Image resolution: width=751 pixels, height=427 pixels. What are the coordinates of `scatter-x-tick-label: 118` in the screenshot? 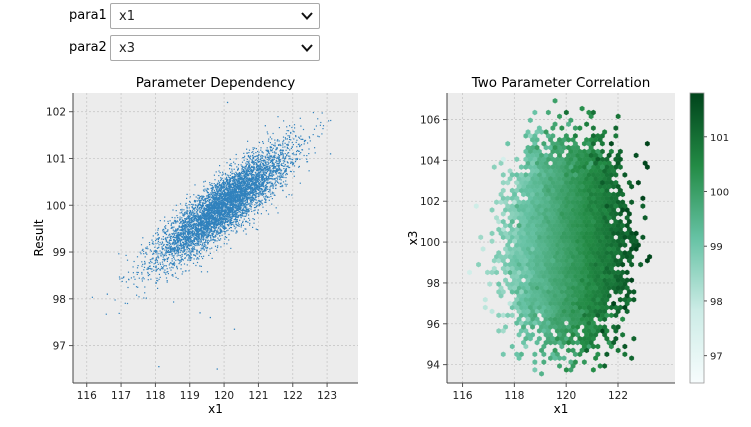 It's located at (155, 396).